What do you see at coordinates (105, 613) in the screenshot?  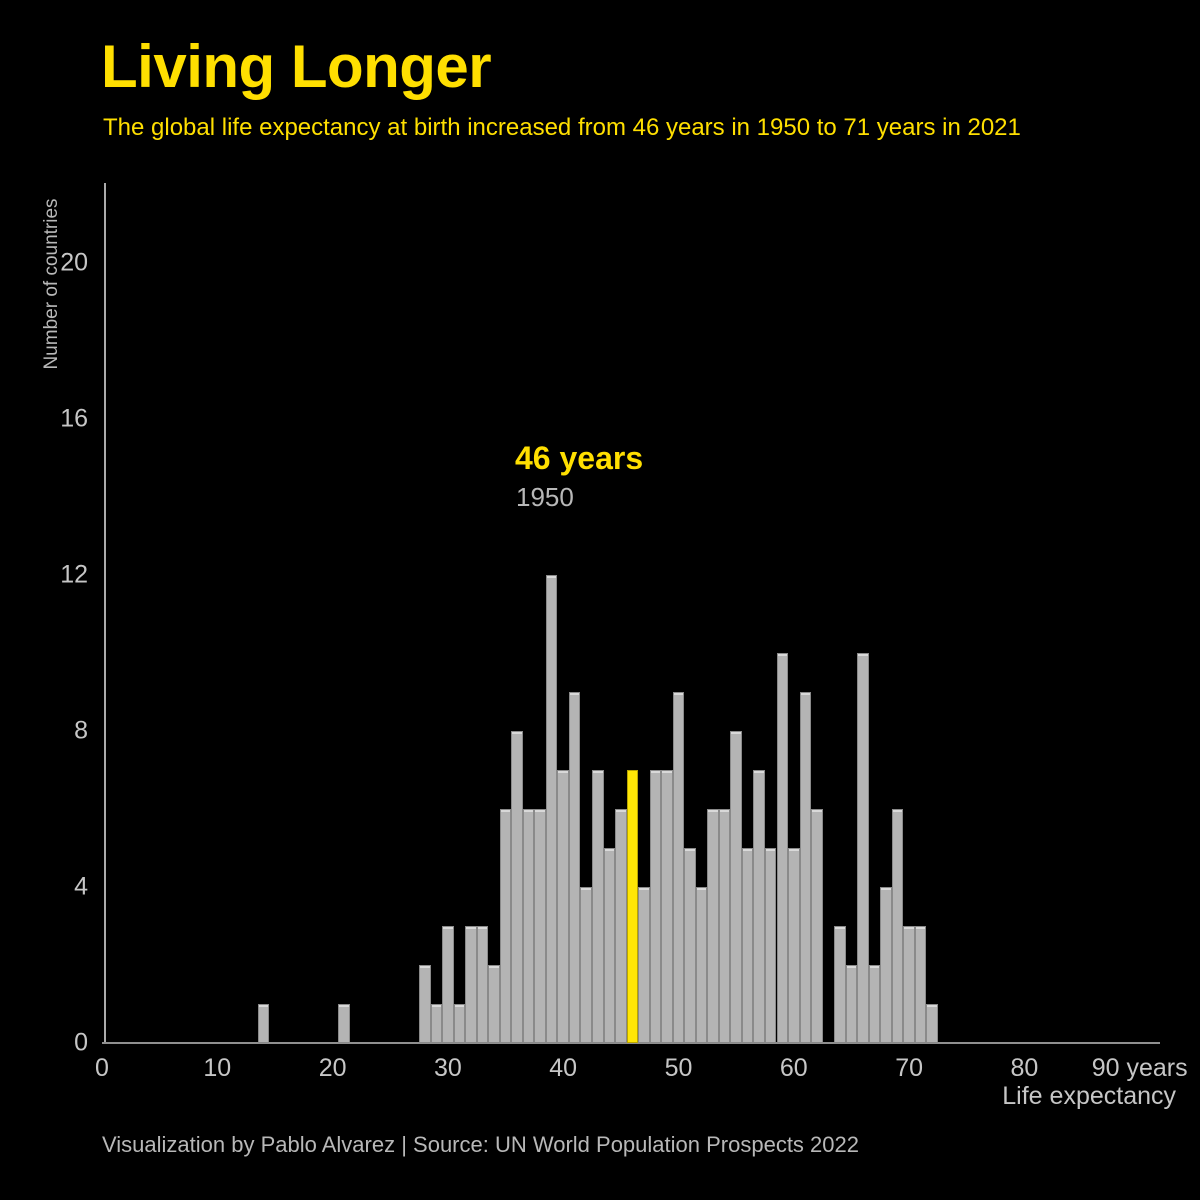 I see `y-axis-line` at bounding box center [105, 613].